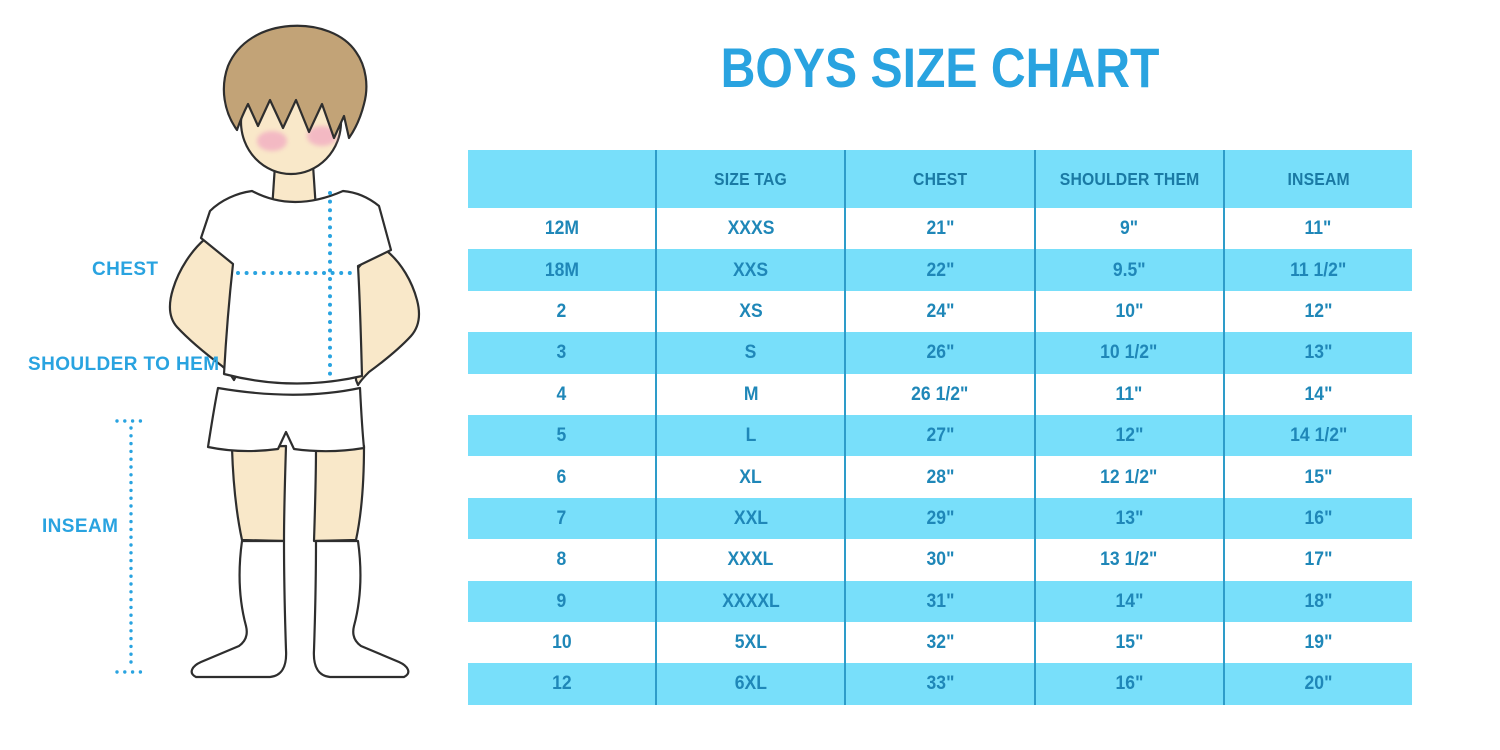  I want to click on table-cell: S, so click(749, 353).